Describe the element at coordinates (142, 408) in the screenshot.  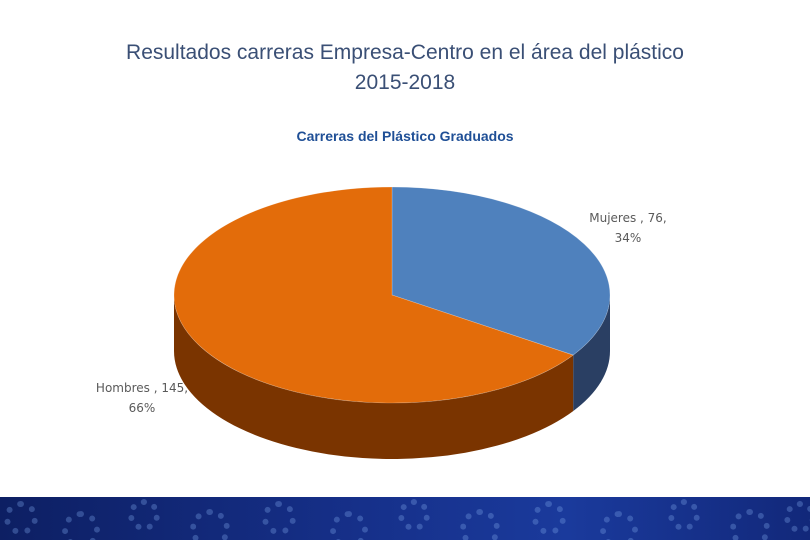
I see `data-label-hombres-line-2: 66%` at that location.